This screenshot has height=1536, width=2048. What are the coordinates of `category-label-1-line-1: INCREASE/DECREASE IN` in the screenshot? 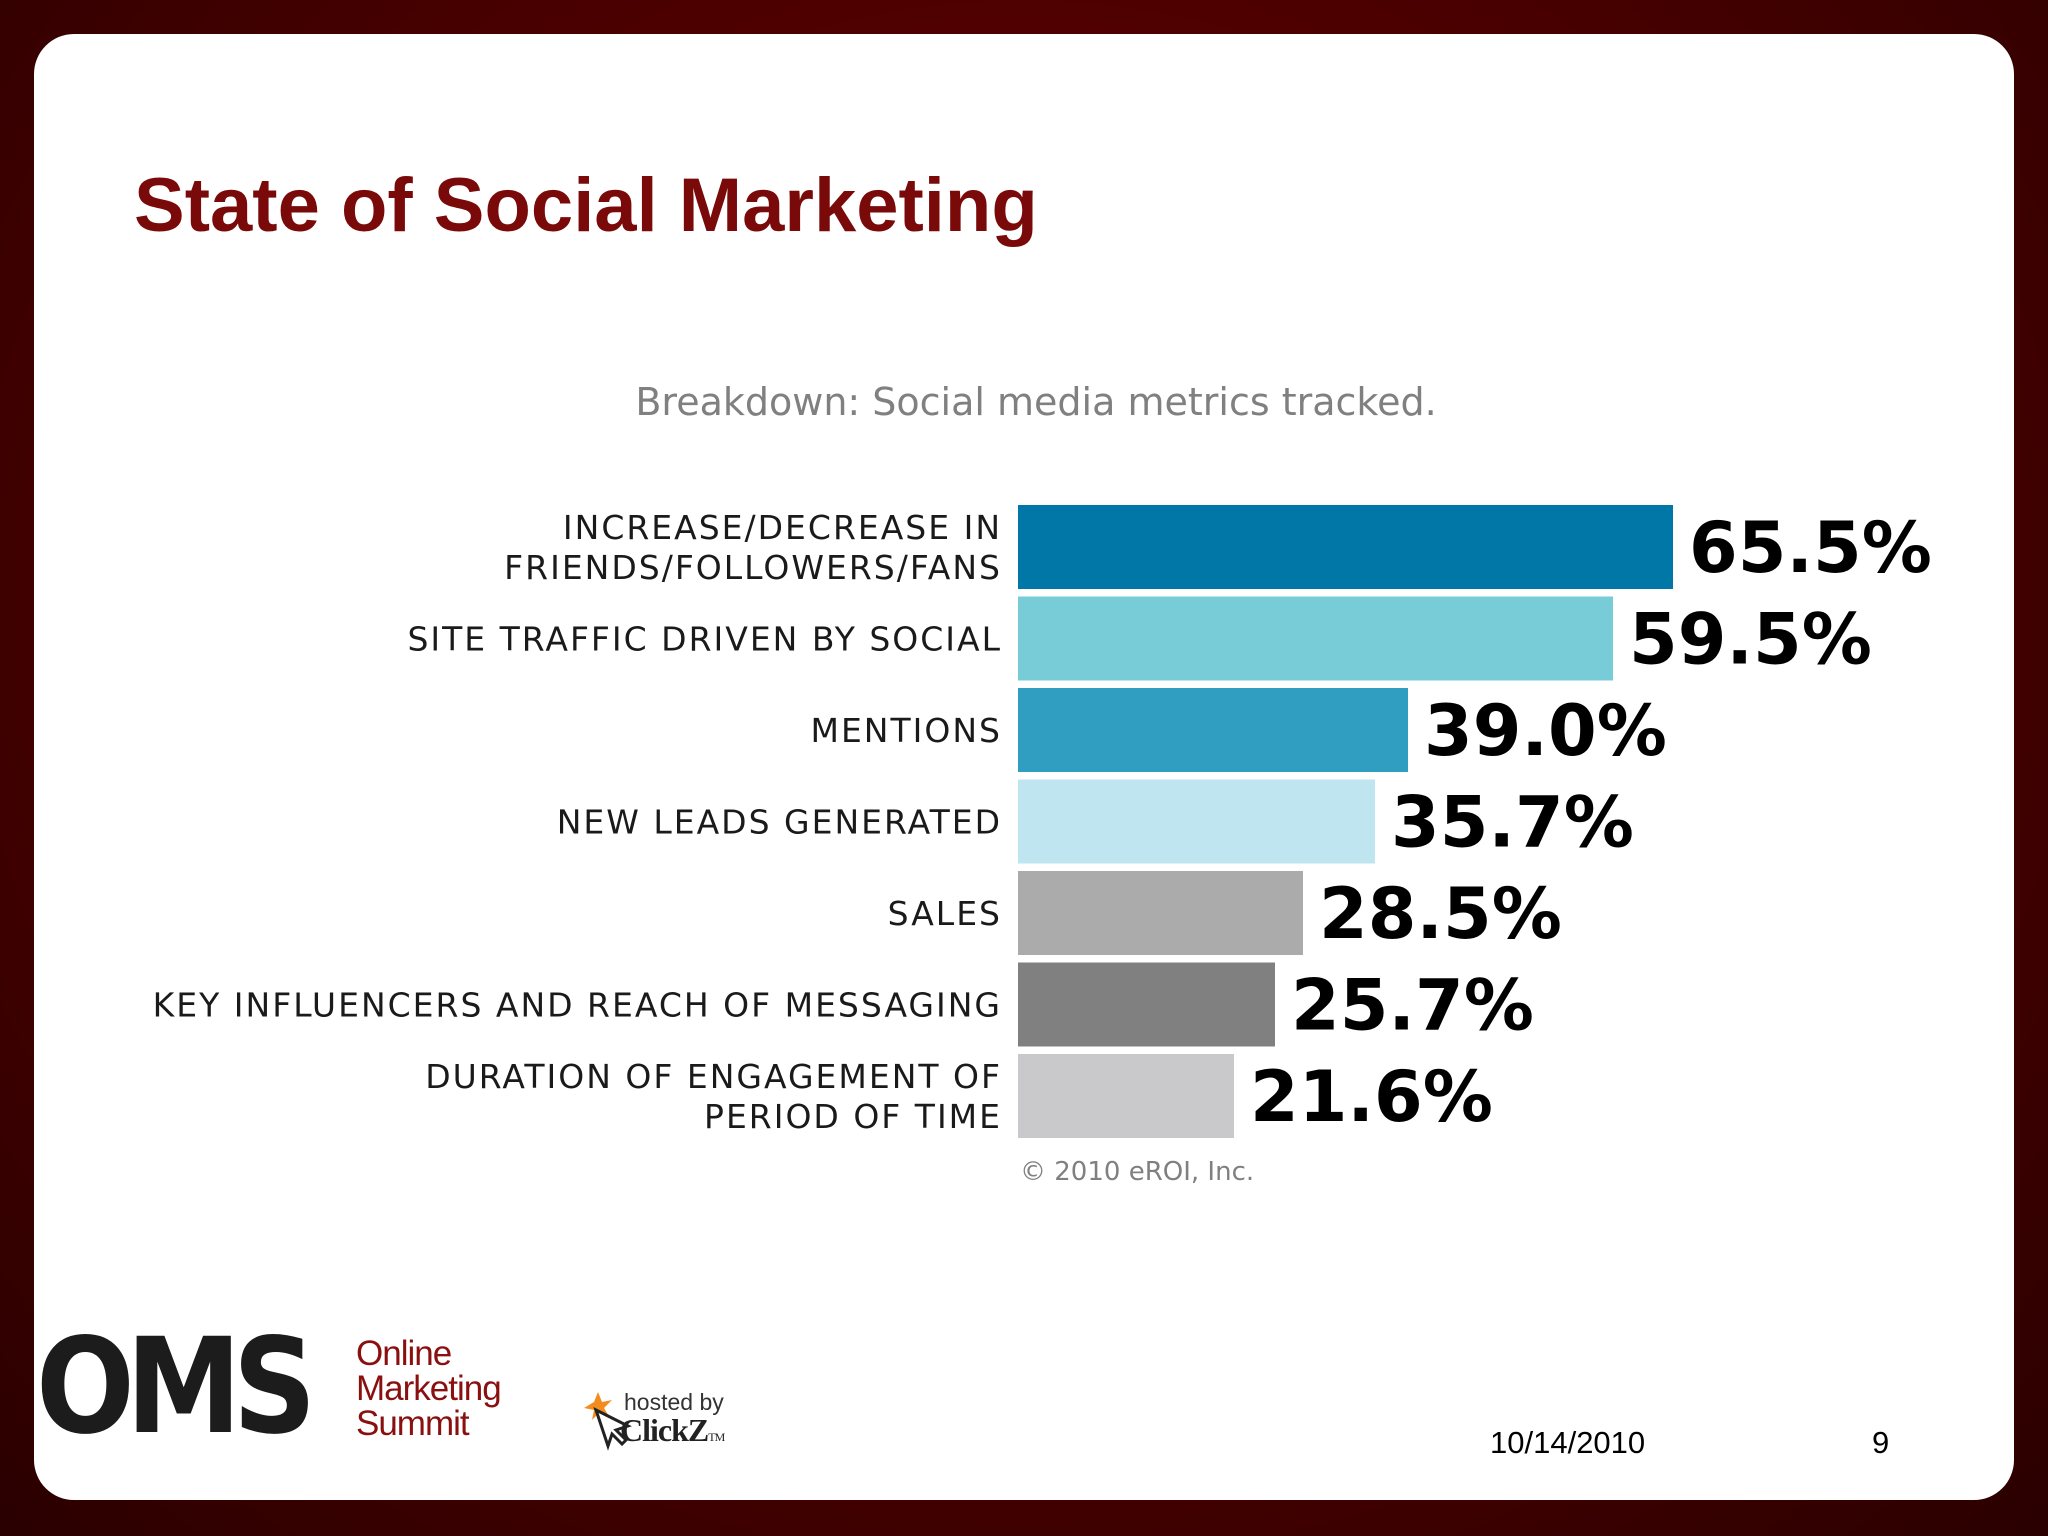 It's located at (782, 527).